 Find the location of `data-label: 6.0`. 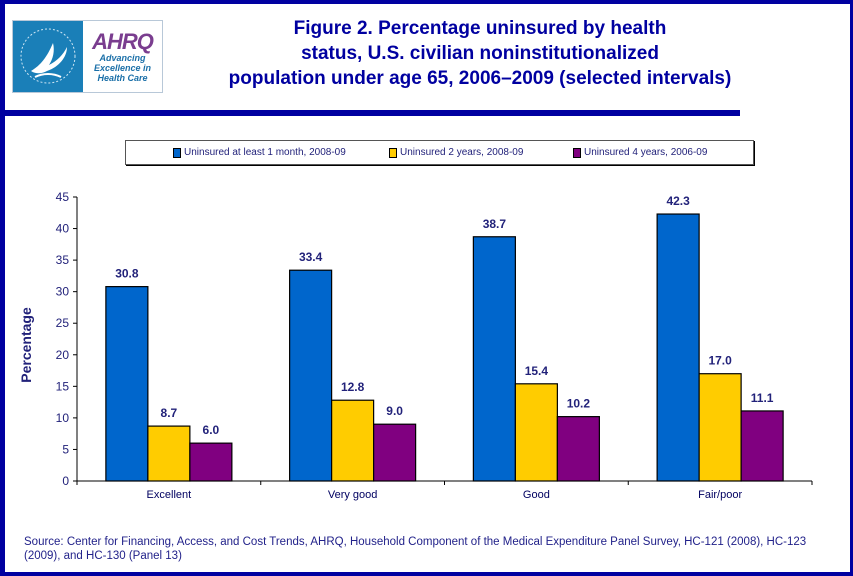

data-label: 6.0 is located at coordinates (211, 430).